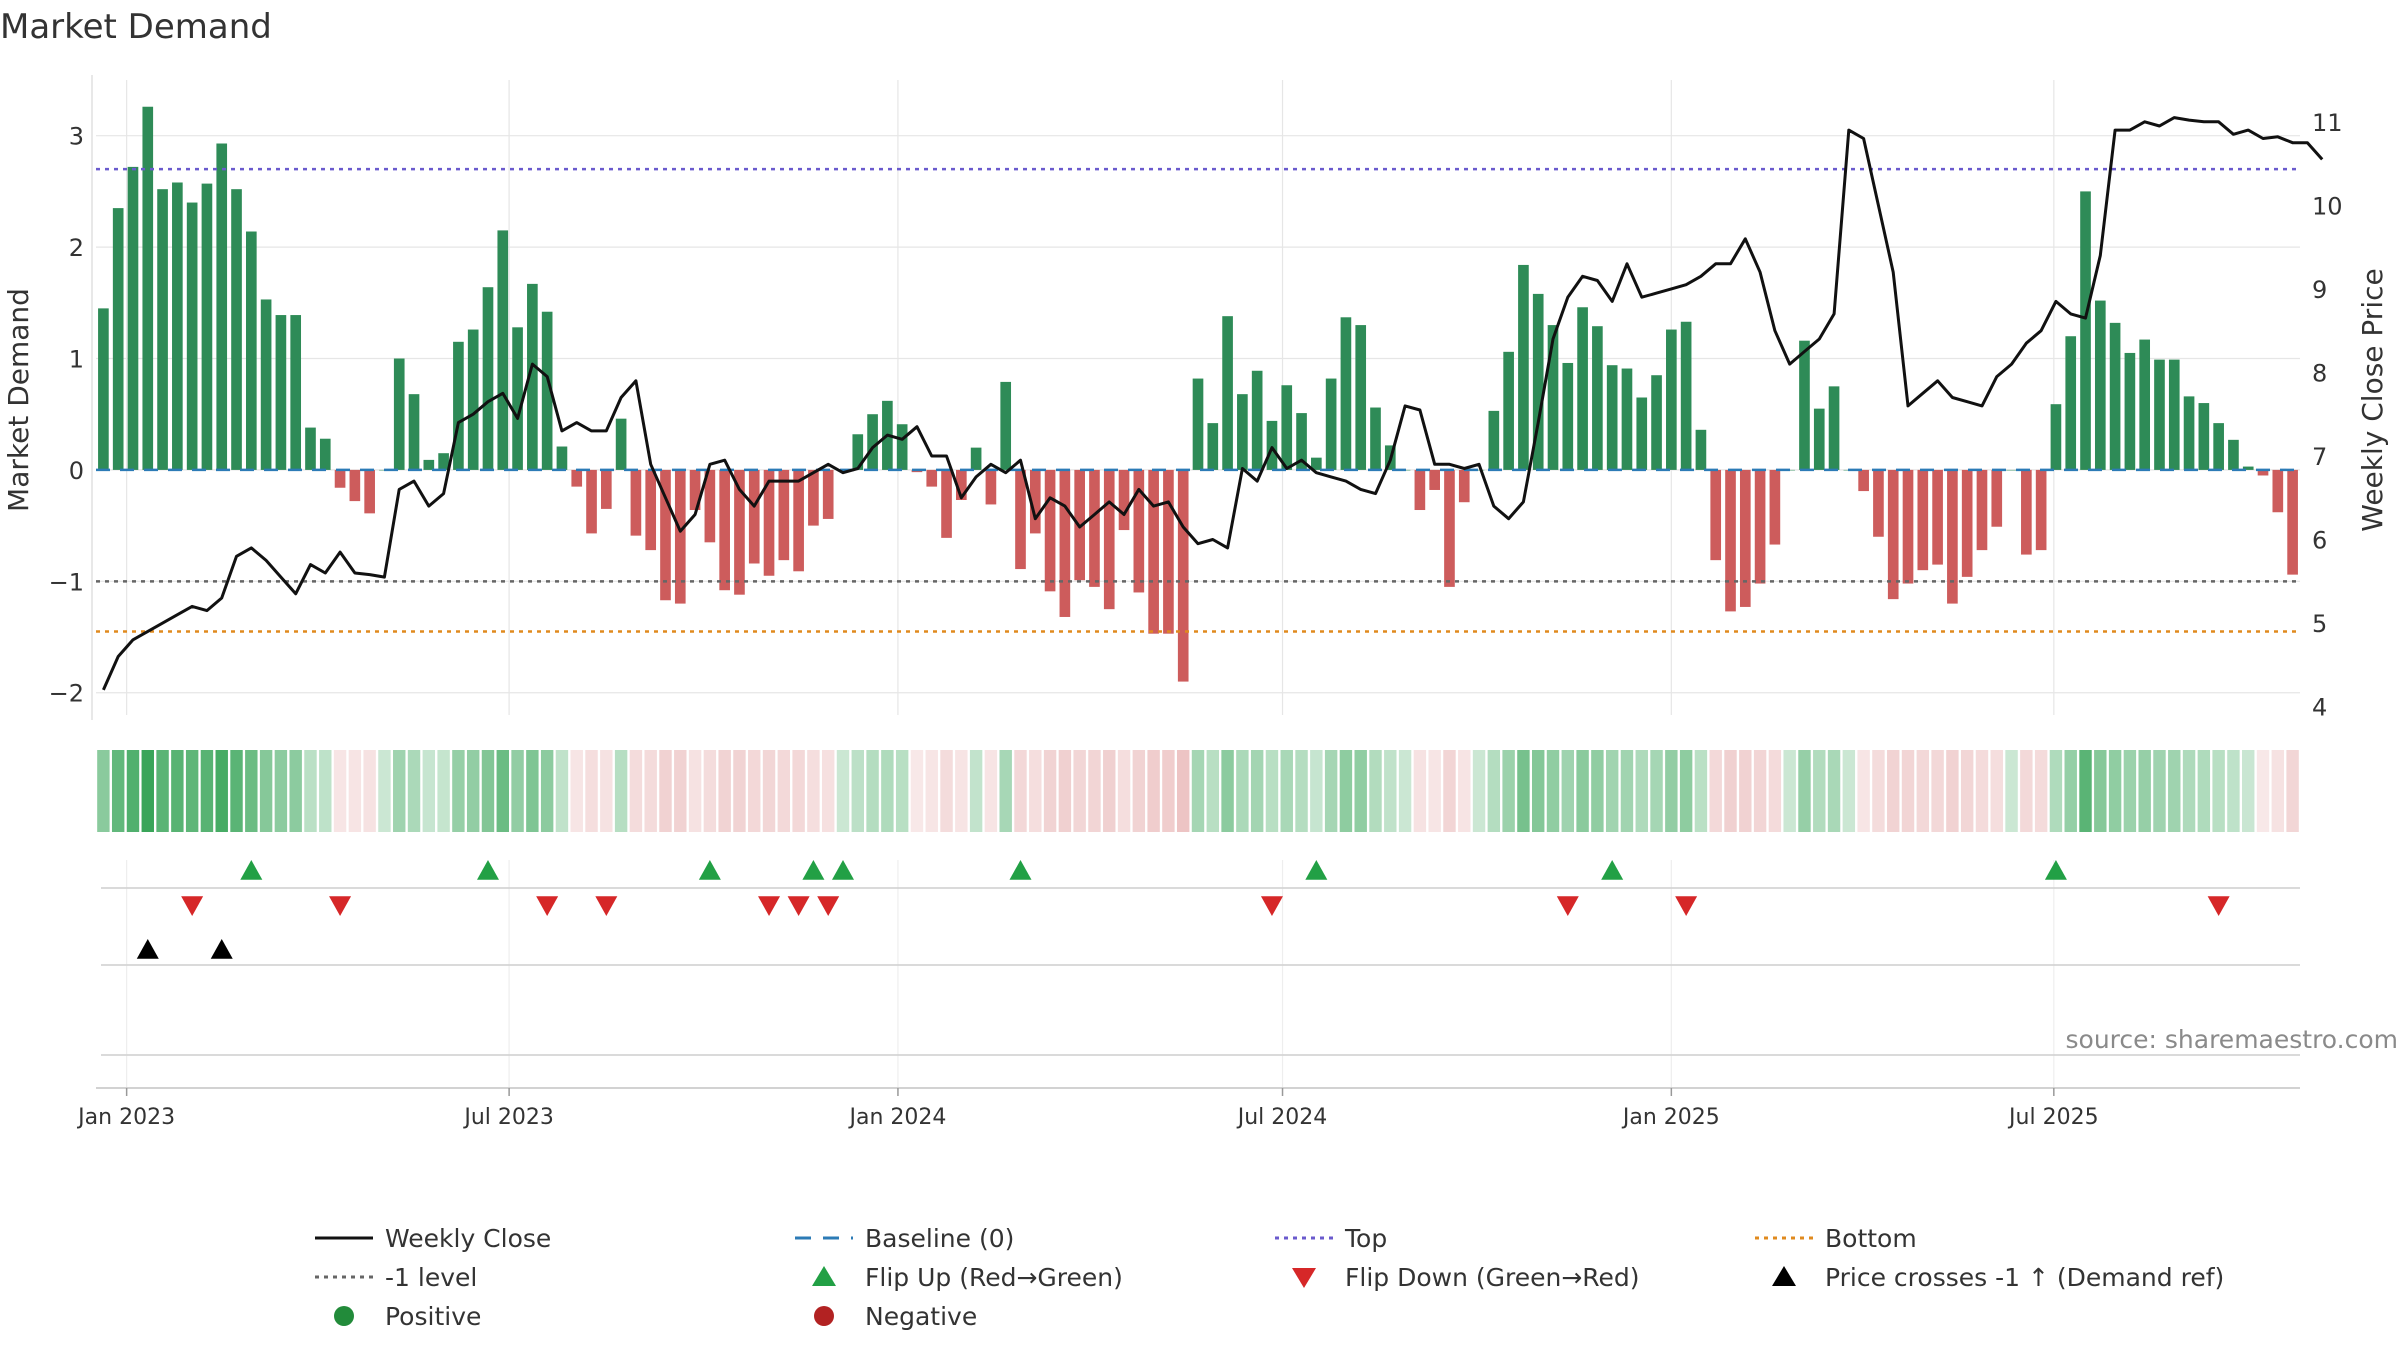 The width and height of the screenshot is (2400, 1354). I want to click on demand-heatstrip, so click(1198, 791).